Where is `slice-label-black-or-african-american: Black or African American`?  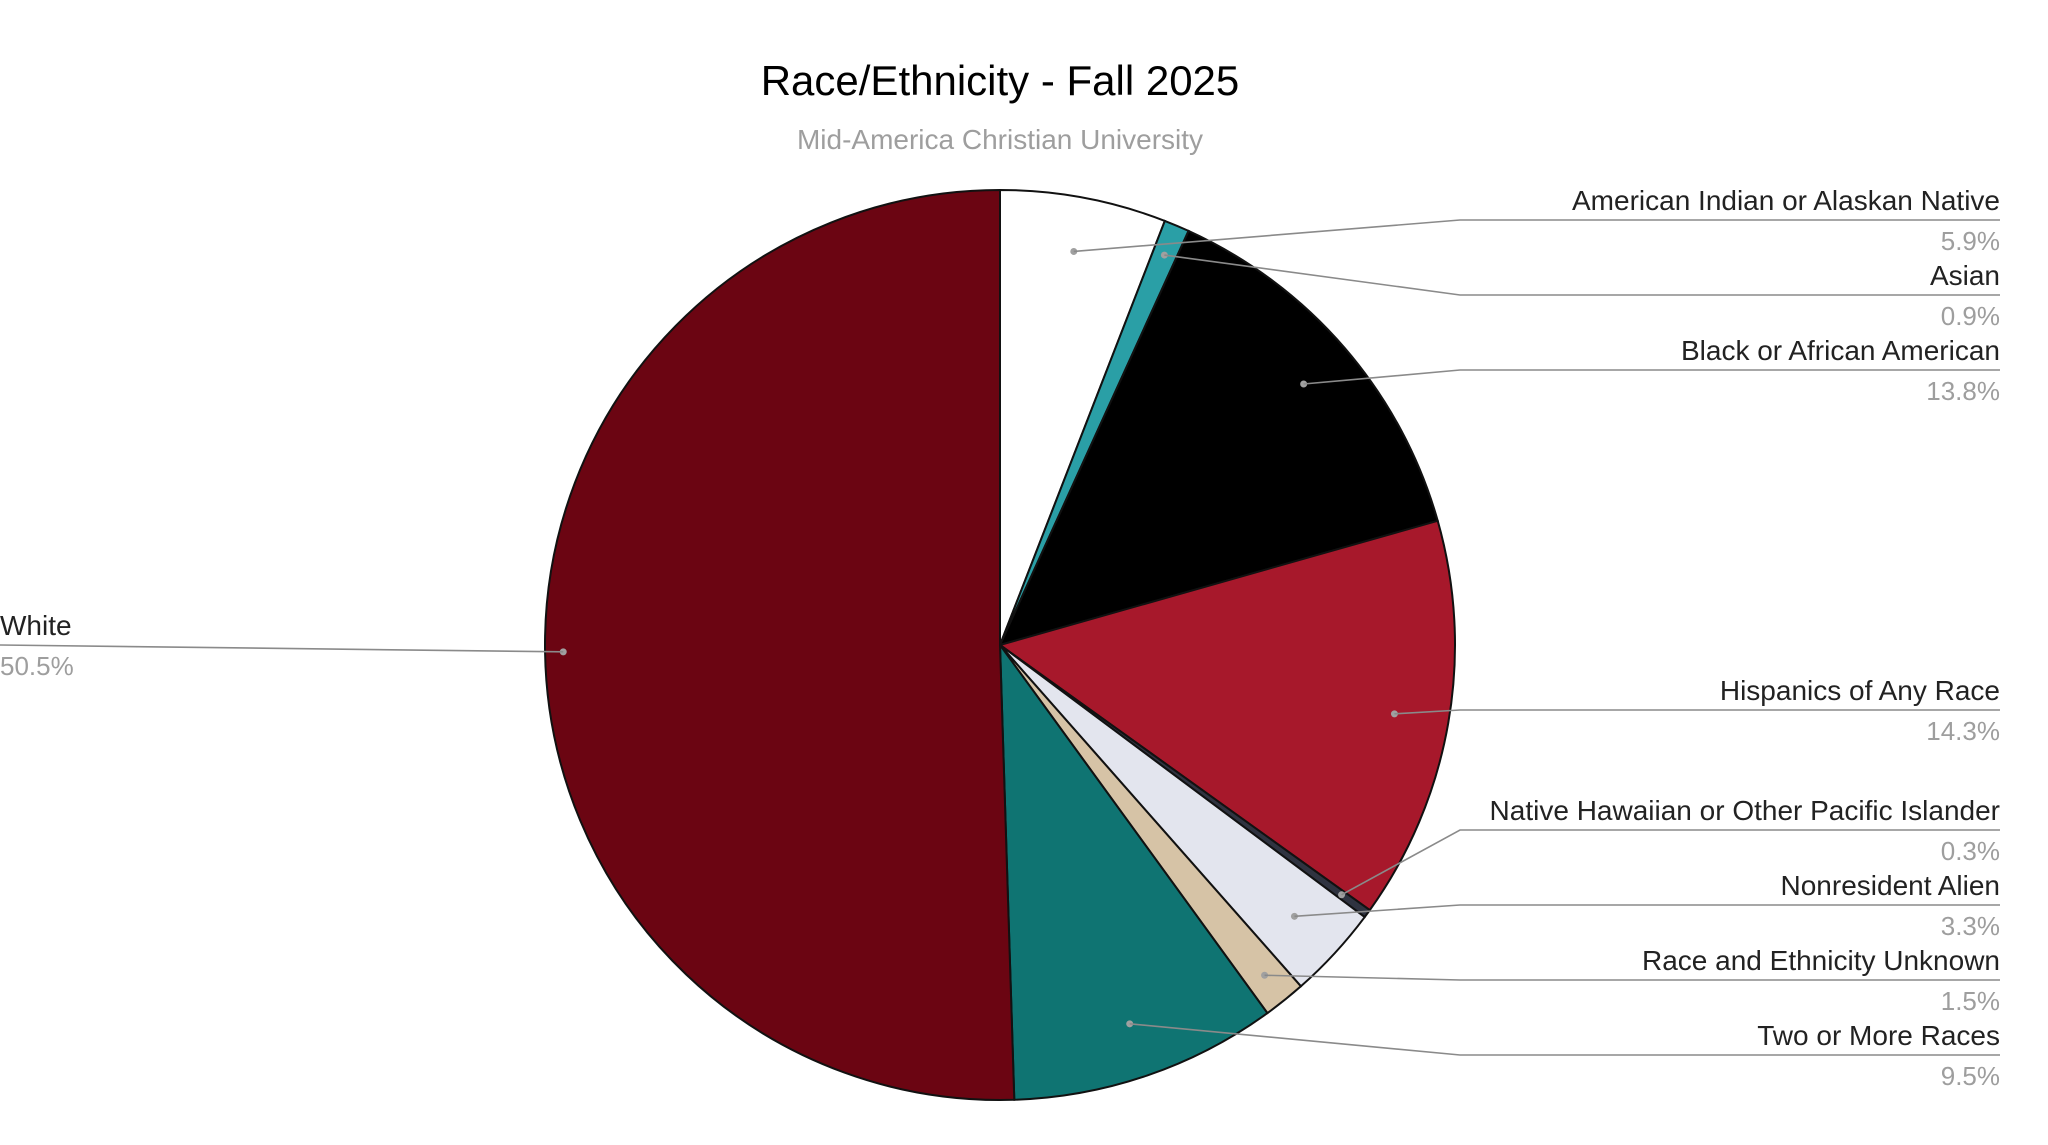 slice-label-black-or-african-american: Black or African American is located at coordinates (1840, 350).